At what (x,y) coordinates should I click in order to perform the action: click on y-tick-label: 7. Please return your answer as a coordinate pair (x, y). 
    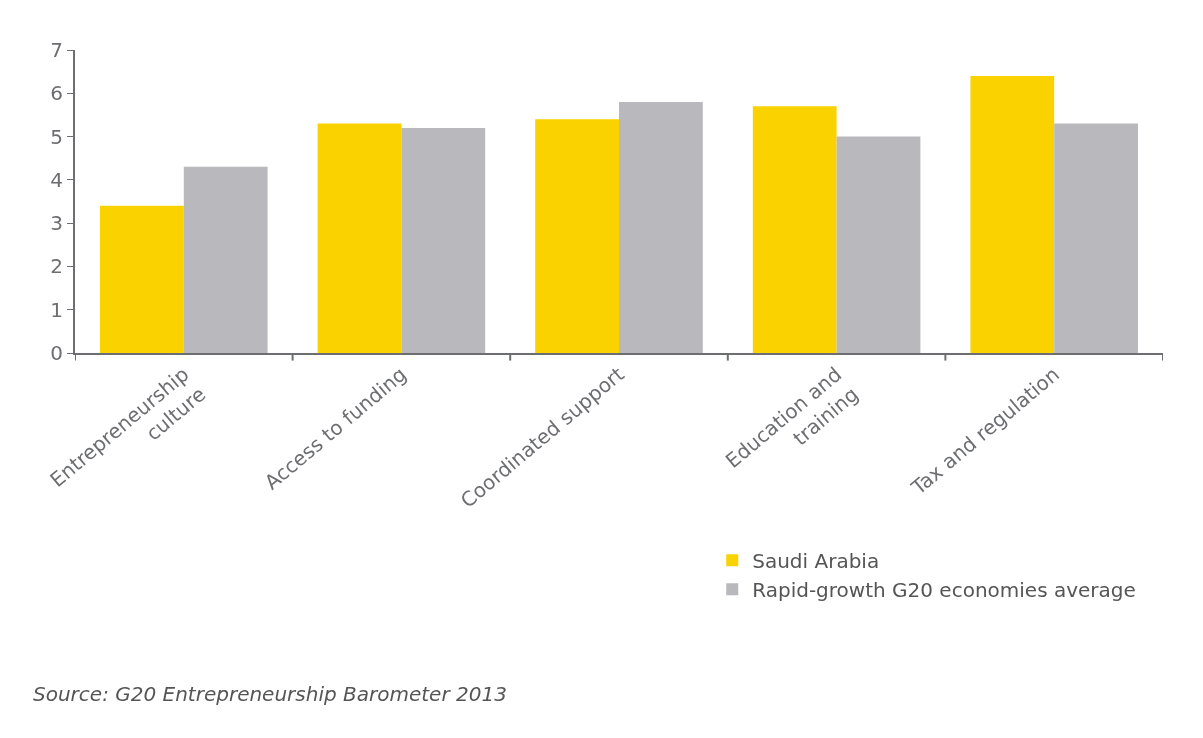
    Looking at the image, I should click on (56, 50).